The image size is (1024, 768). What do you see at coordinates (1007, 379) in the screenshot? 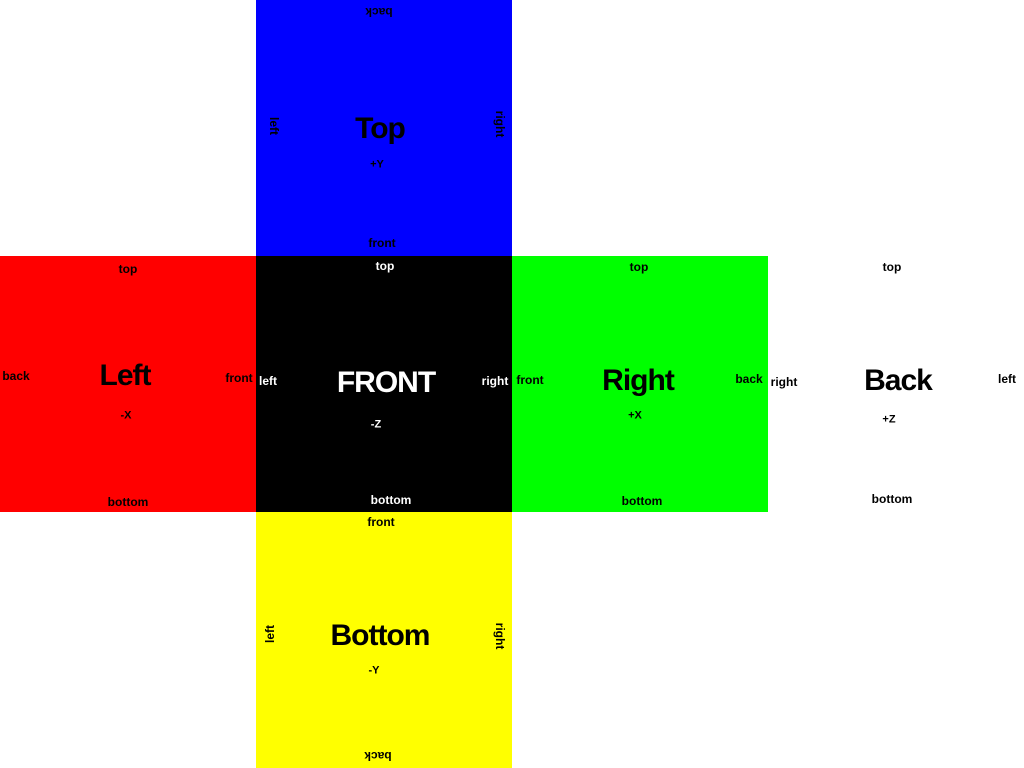
I see `face-back-edge-left: left` at bounding box center [1007, 379].